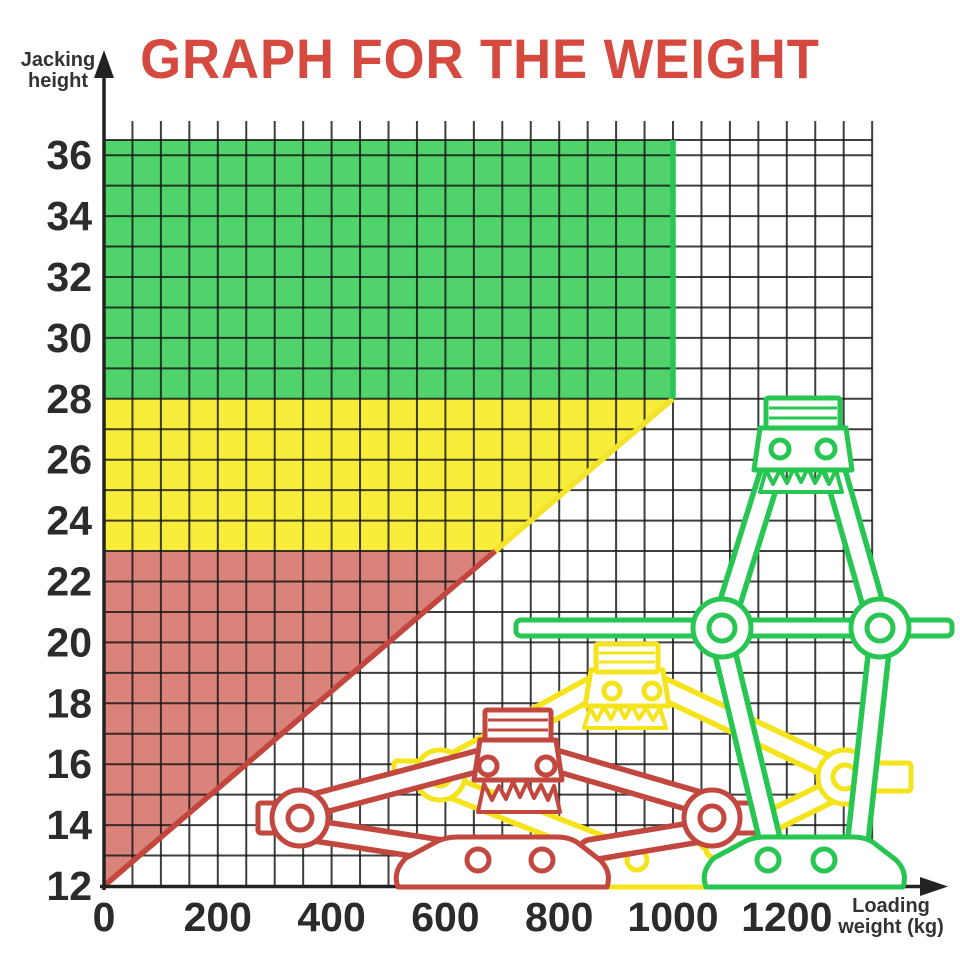 The image size is (960, 960). I want to click on x-tick-label: 1000, so click(672, 917).